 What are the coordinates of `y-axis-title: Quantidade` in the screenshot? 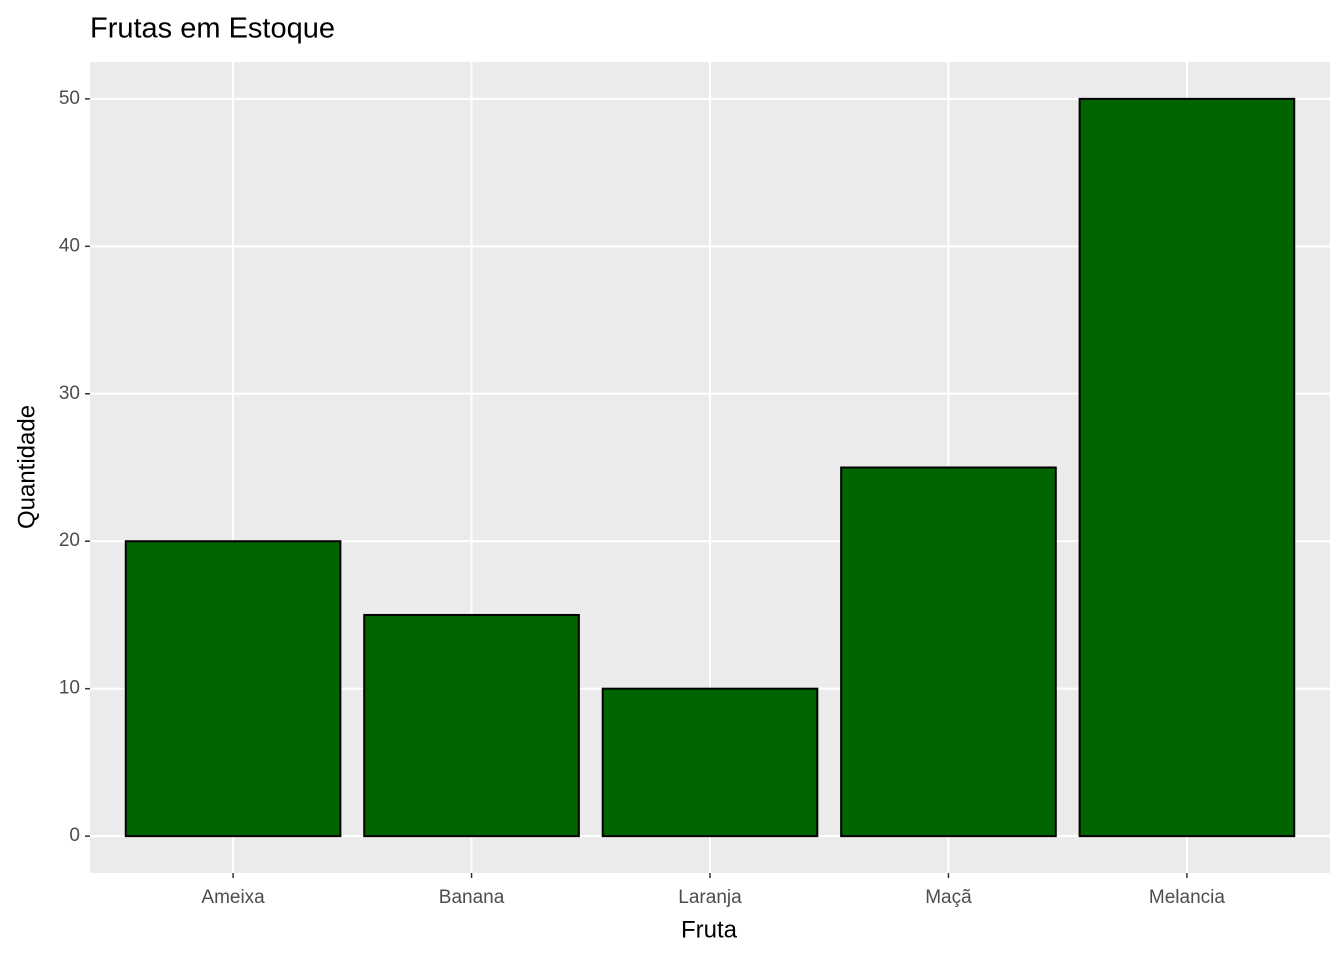 It's located at (26, 467).